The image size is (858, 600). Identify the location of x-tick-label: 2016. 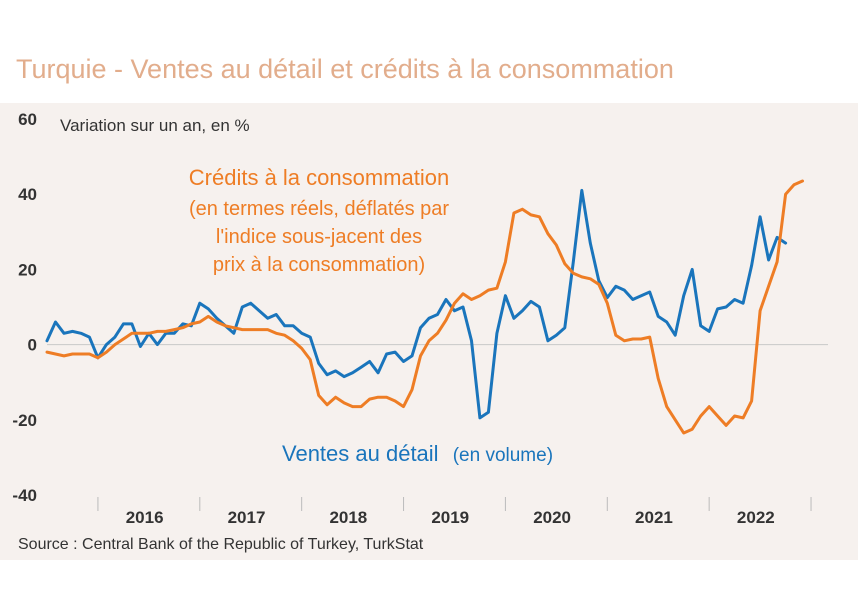
(145, 517).